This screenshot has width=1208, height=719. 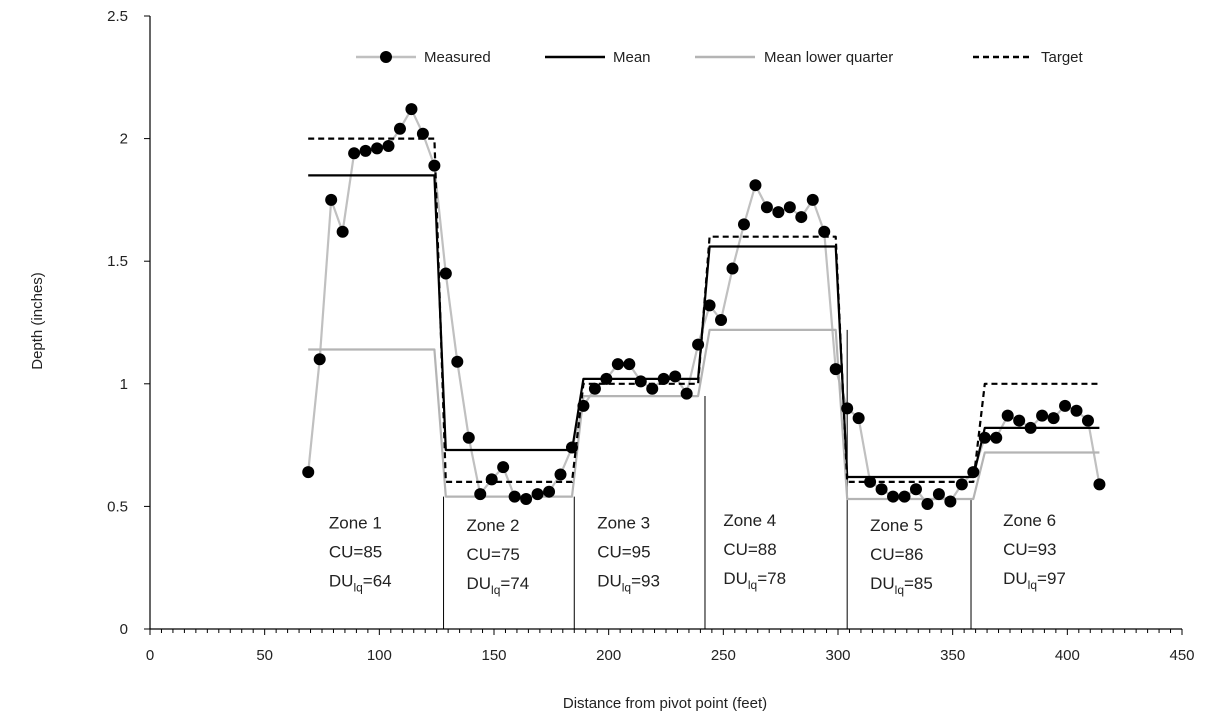 What do you see at coordinates (623, 522) in the screenshot?
I see `zone-label: Zone 3` at bounding box center [623, 522].